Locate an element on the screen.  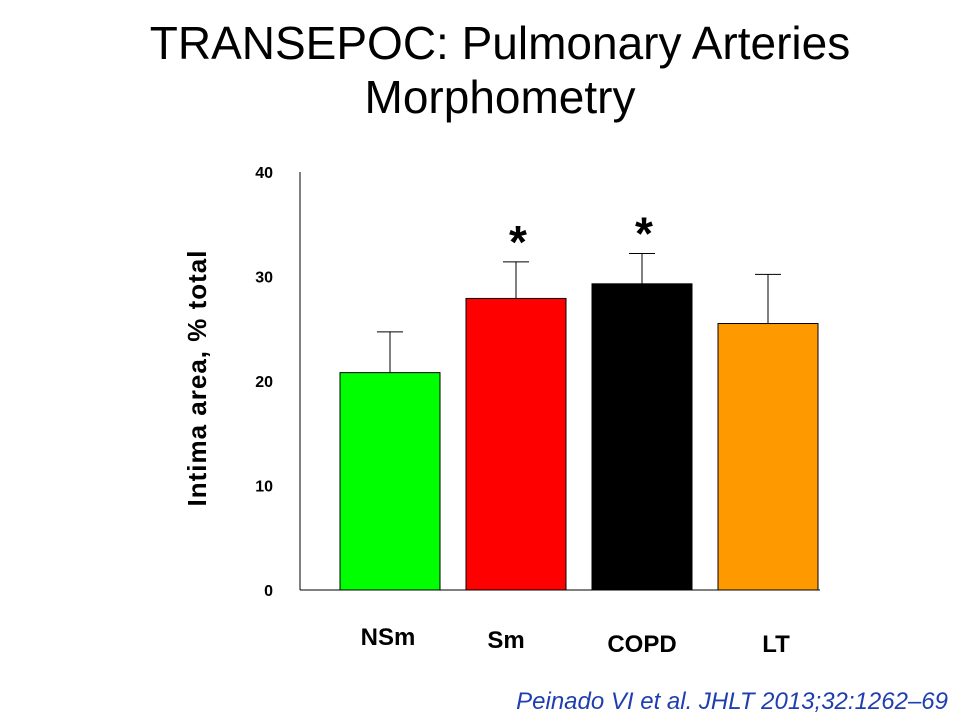
y-axis-label-group: Intima area, % total is located at coordinates (197, 378).